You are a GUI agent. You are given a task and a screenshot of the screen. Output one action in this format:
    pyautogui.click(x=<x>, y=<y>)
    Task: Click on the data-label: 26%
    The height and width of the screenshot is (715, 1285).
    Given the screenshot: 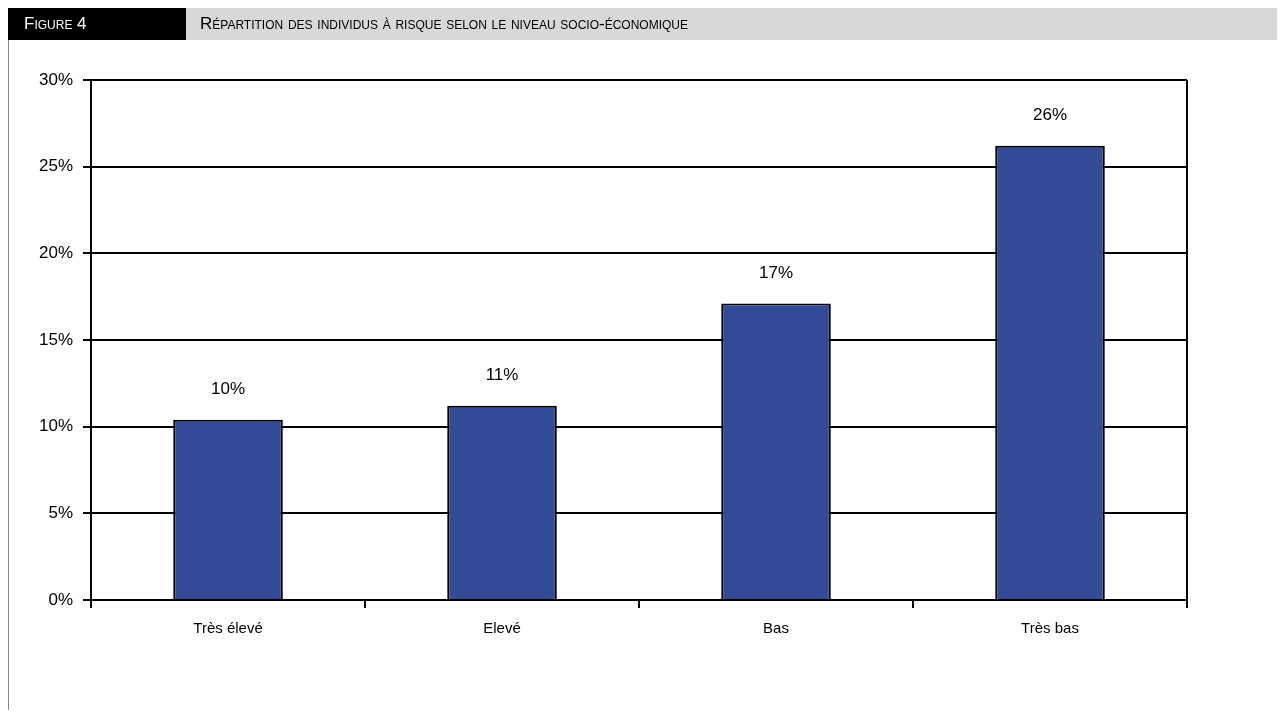 What is the action you would take?
    pyautogui.click(x=1050, y=115)
    